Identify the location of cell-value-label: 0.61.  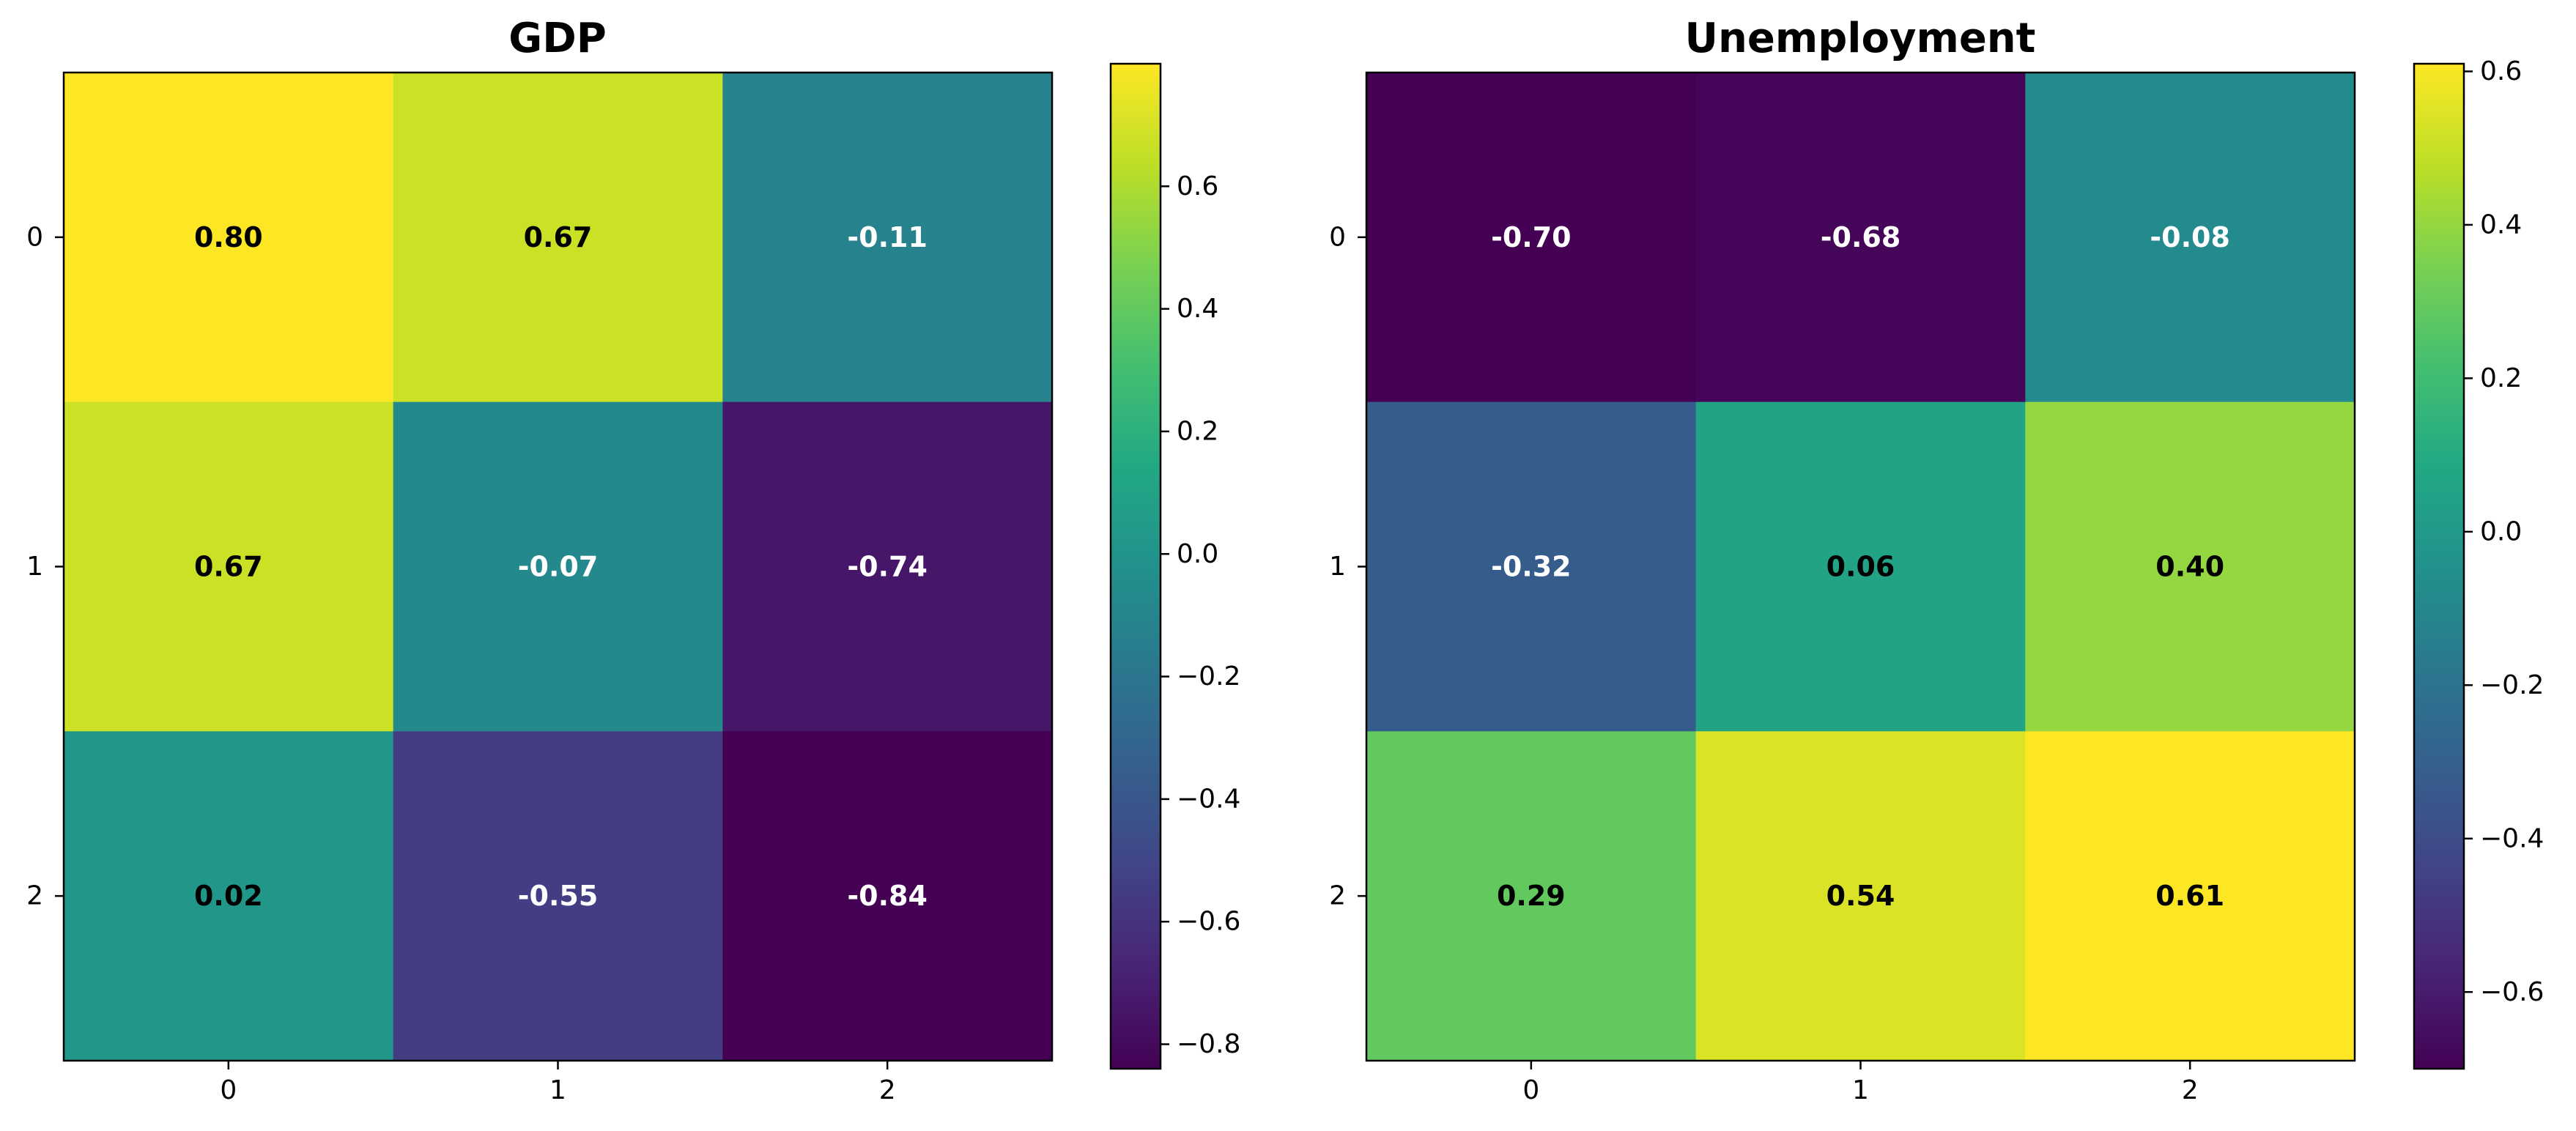
(2189, 896).